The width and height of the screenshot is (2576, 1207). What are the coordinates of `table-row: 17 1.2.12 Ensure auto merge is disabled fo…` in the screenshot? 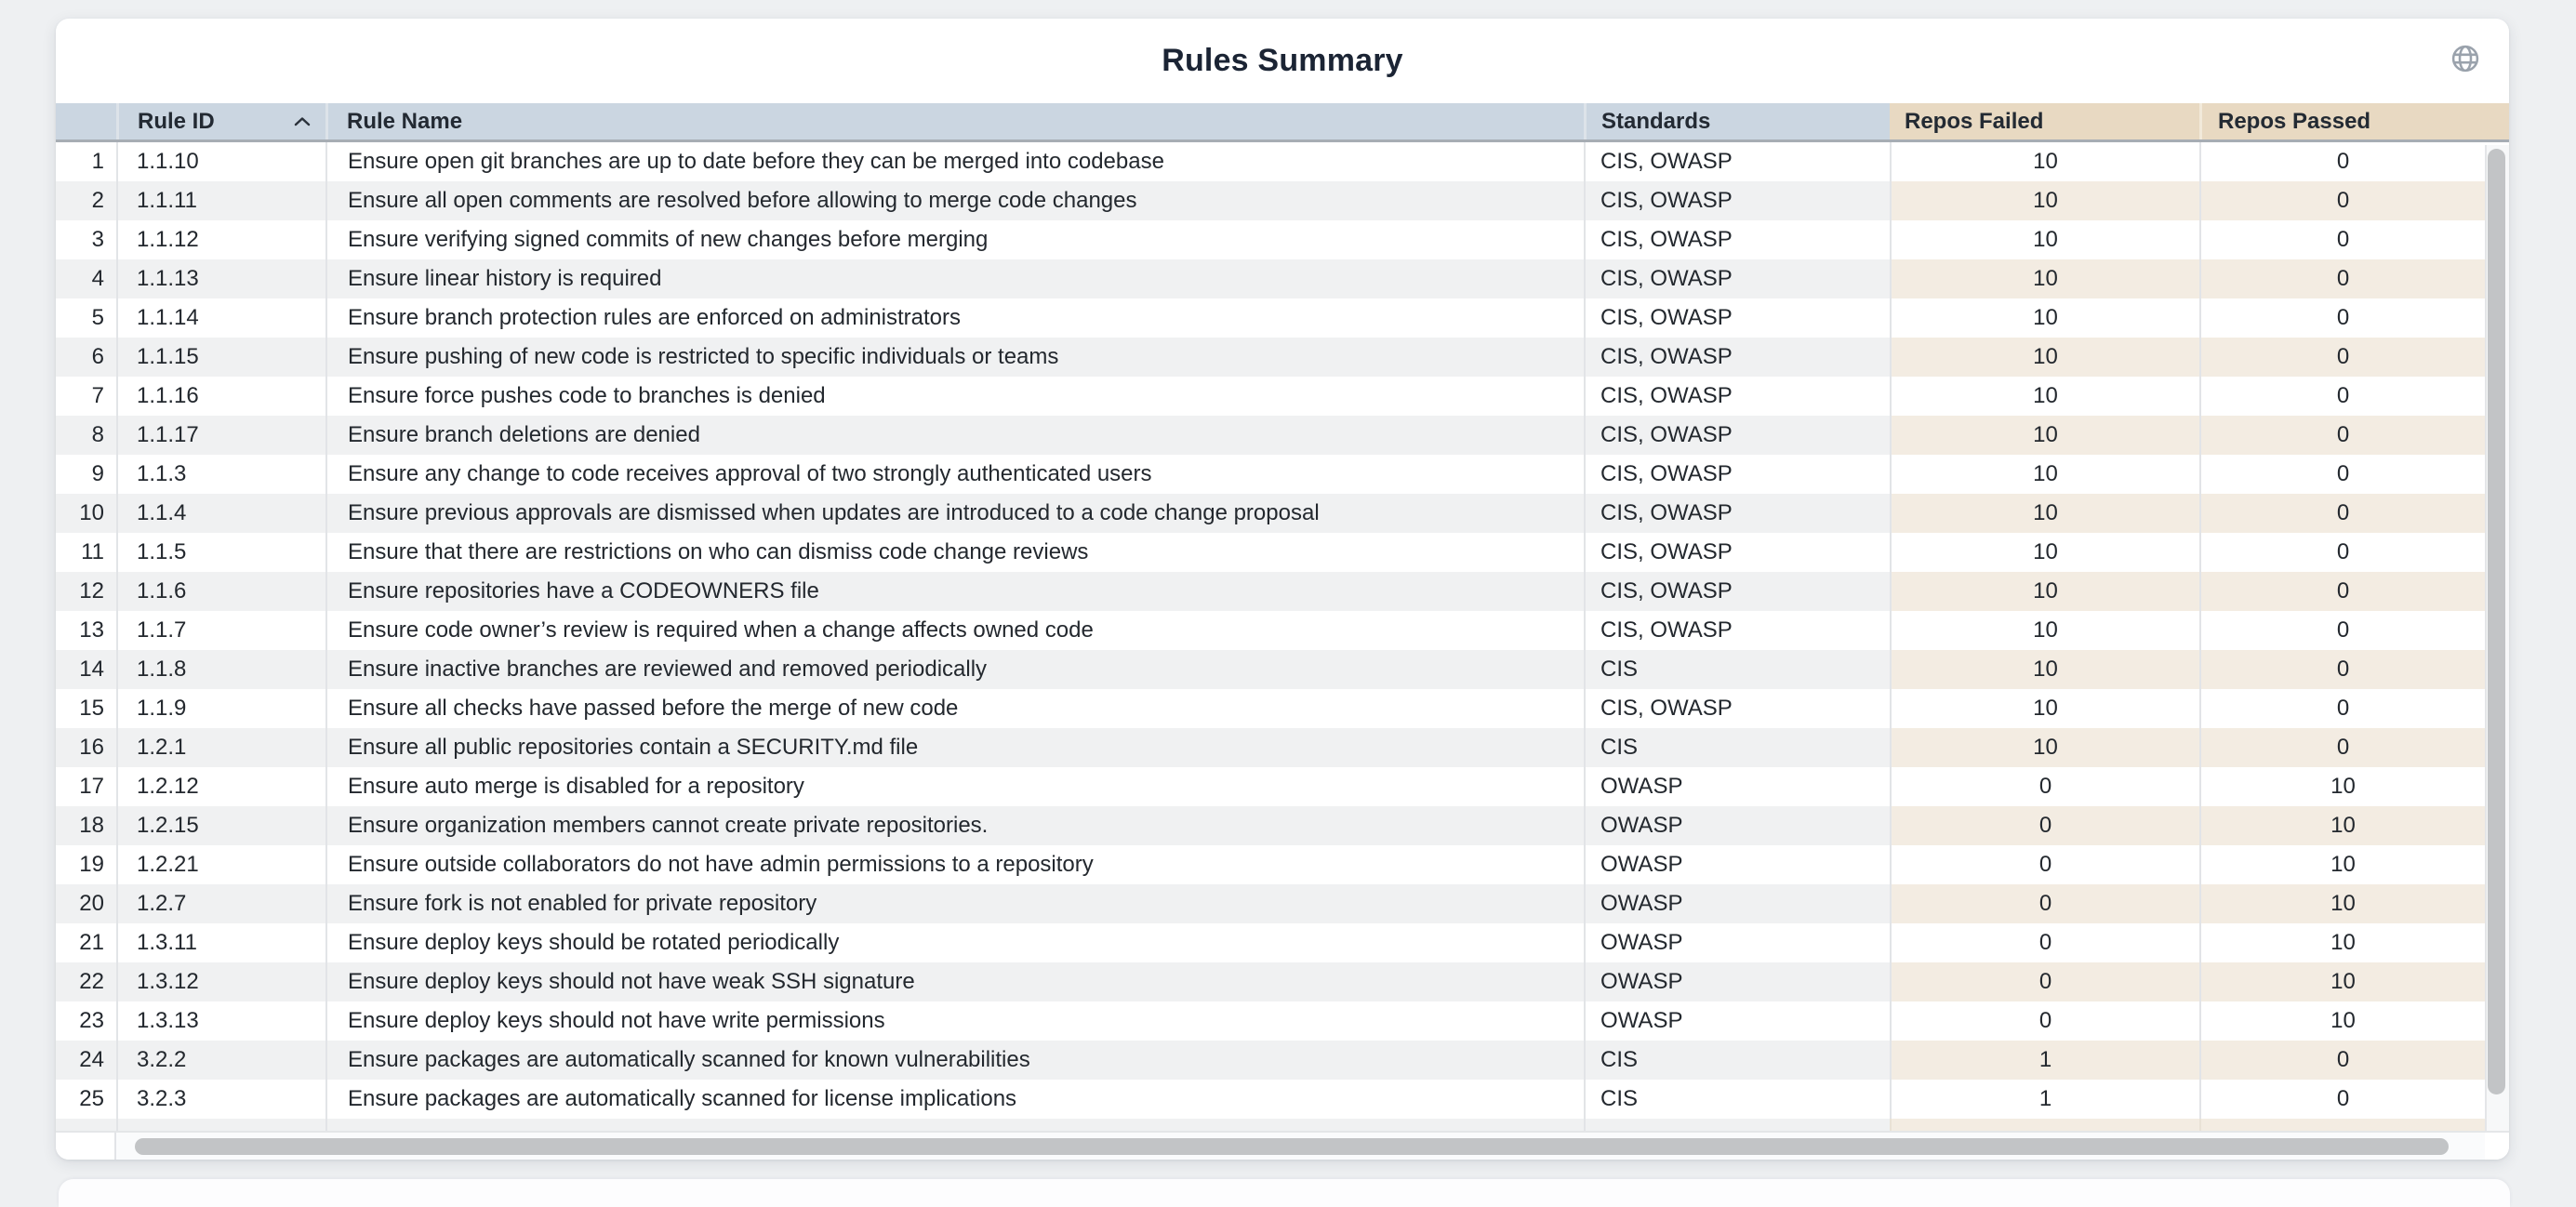 It's located at (1282, 786).